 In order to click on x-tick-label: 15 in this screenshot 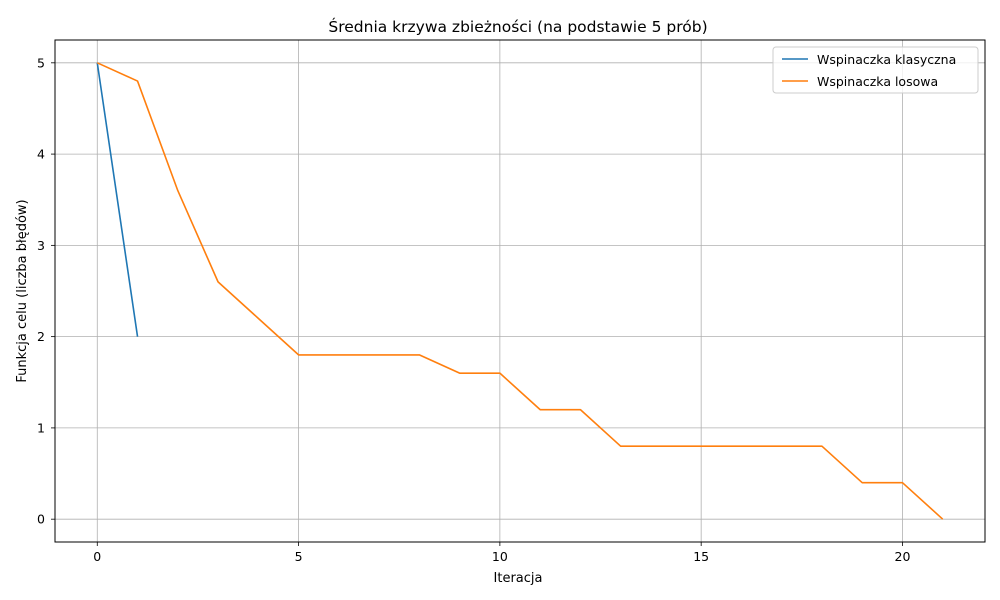, I will do `click(701, 556)`.